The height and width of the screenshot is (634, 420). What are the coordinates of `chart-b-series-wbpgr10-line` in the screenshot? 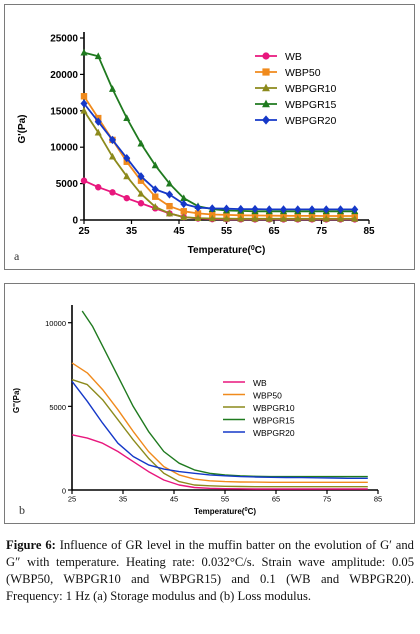 It's located at (219, 433).